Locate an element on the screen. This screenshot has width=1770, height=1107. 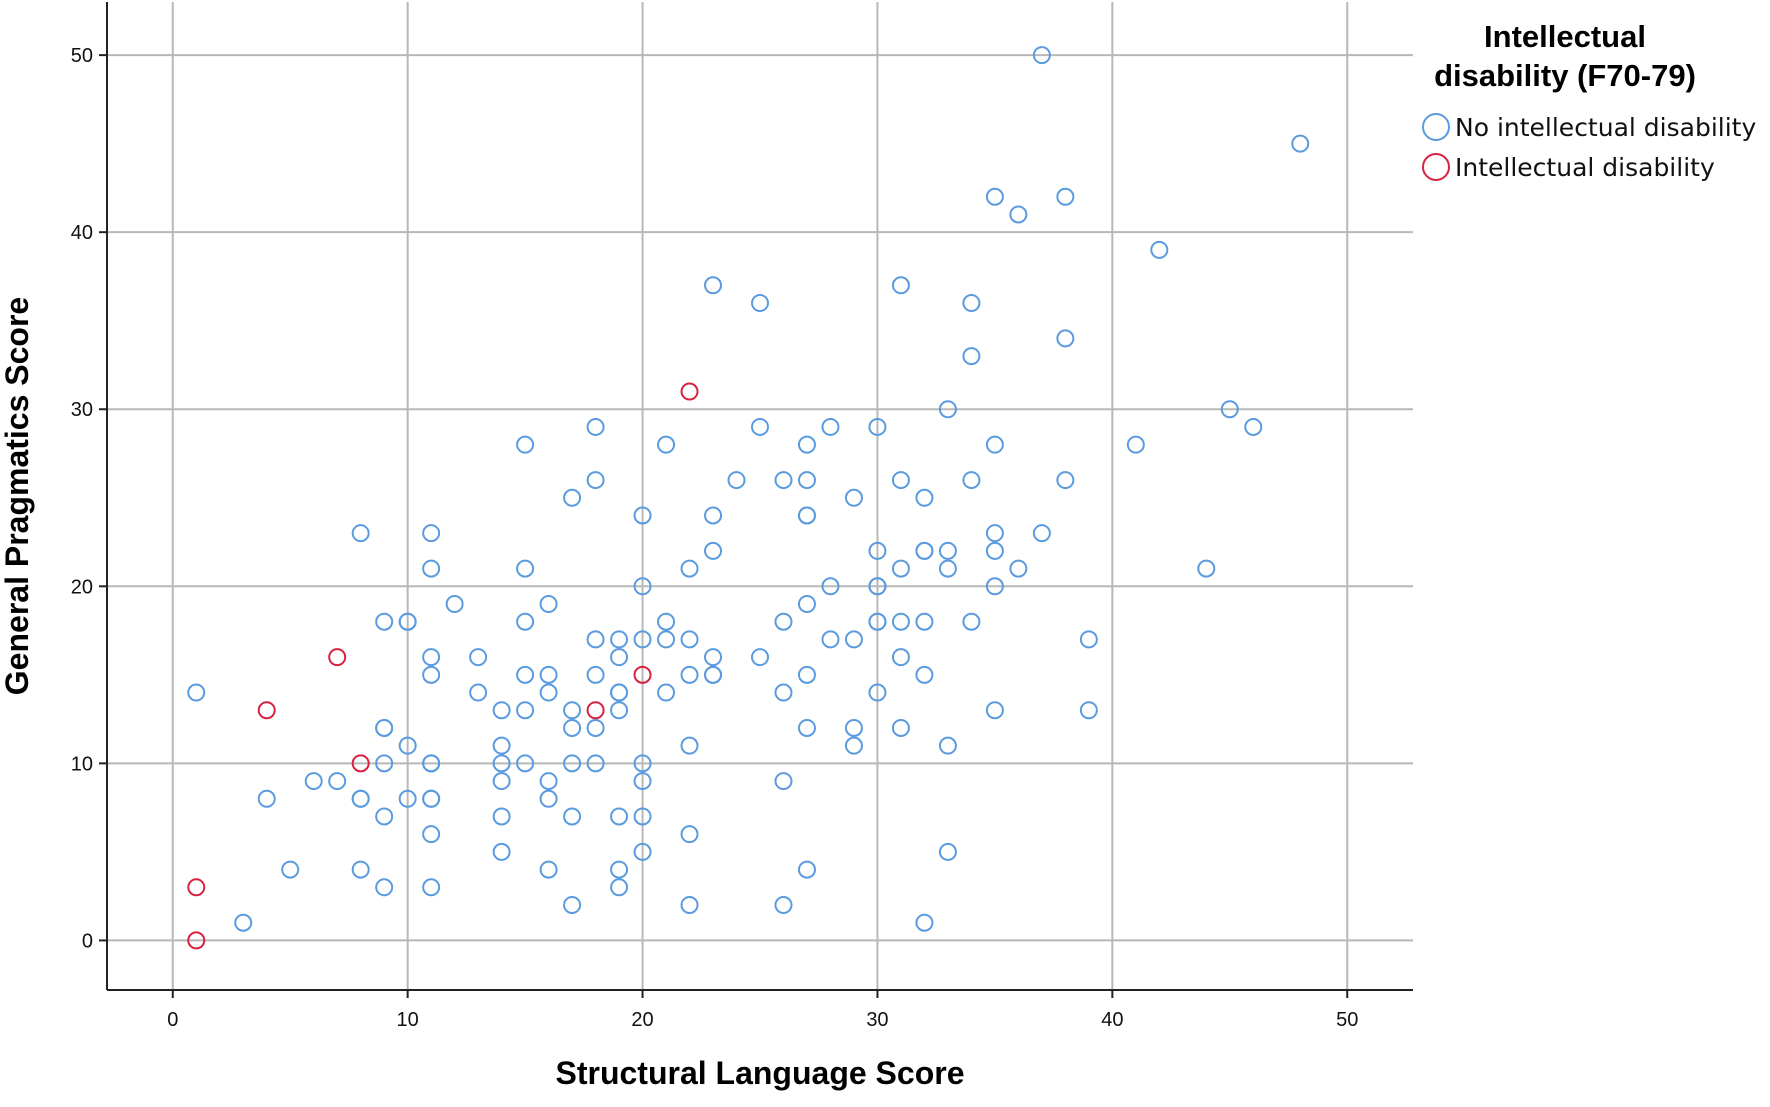
y-tick-label: 20 is located at coordinates (82, 587).